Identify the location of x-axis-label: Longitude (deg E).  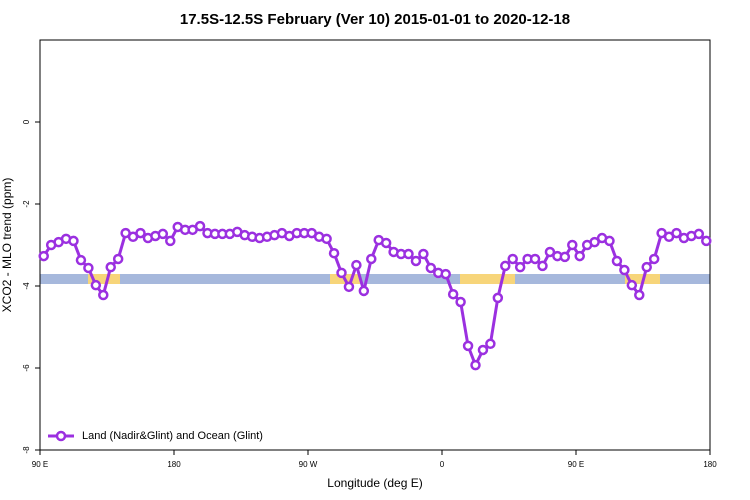
(374, 483).